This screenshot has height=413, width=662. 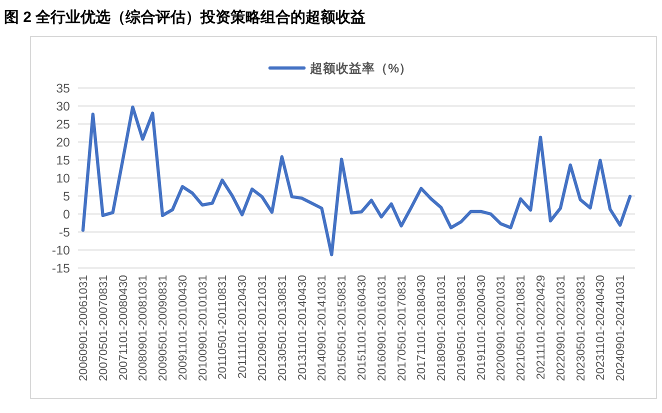 What do you see at coordinates (542, 327) in the screenshot?
I see `x-tick-label: 20211101-20220429` at bounding box center [542, 327].